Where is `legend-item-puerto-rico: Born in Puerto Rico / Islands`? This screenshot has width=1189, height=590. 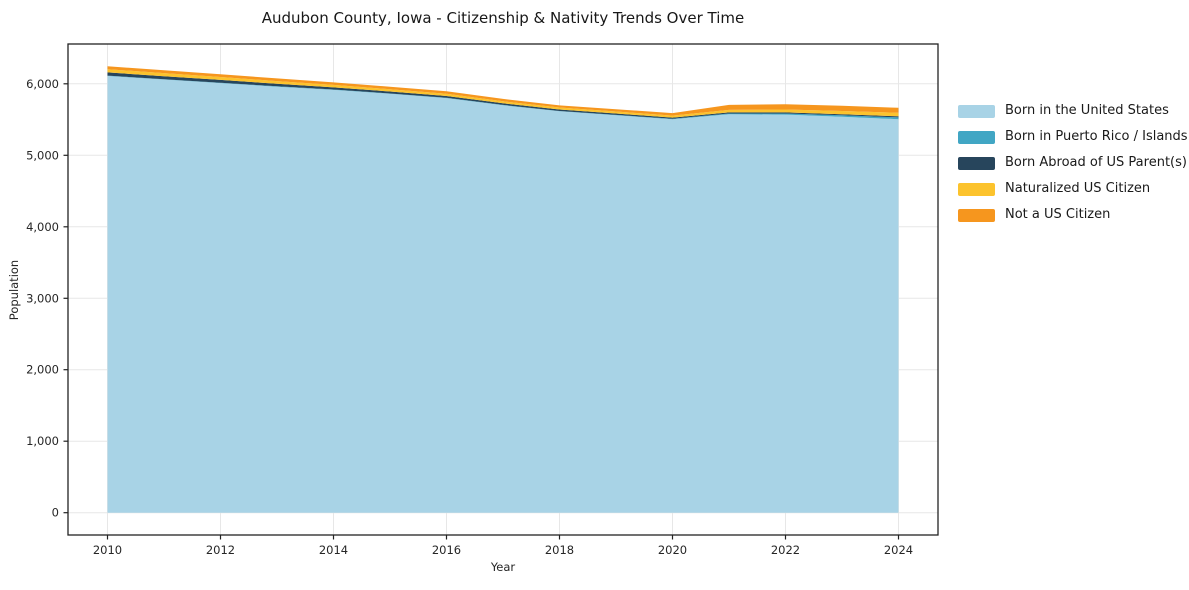
legend-item-puerto-rico: Born in Puerto Rico / Islands is located at coordinates (1073, 137).